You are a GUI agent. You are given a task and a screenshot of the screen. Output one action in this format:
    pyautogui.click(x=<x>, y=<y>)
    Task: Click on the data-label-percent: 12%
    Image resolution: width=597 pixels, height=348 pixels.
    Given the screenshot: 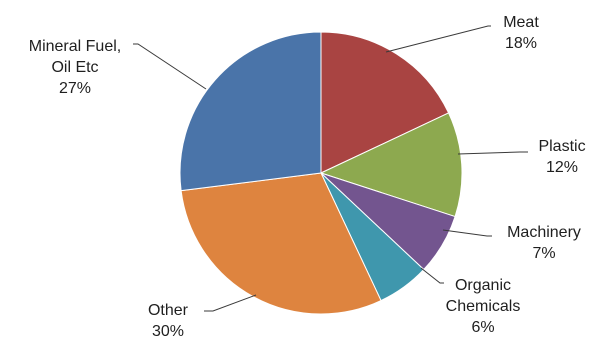 What is the action you would take?
    pyautogui.click(x=562, y=167)
    